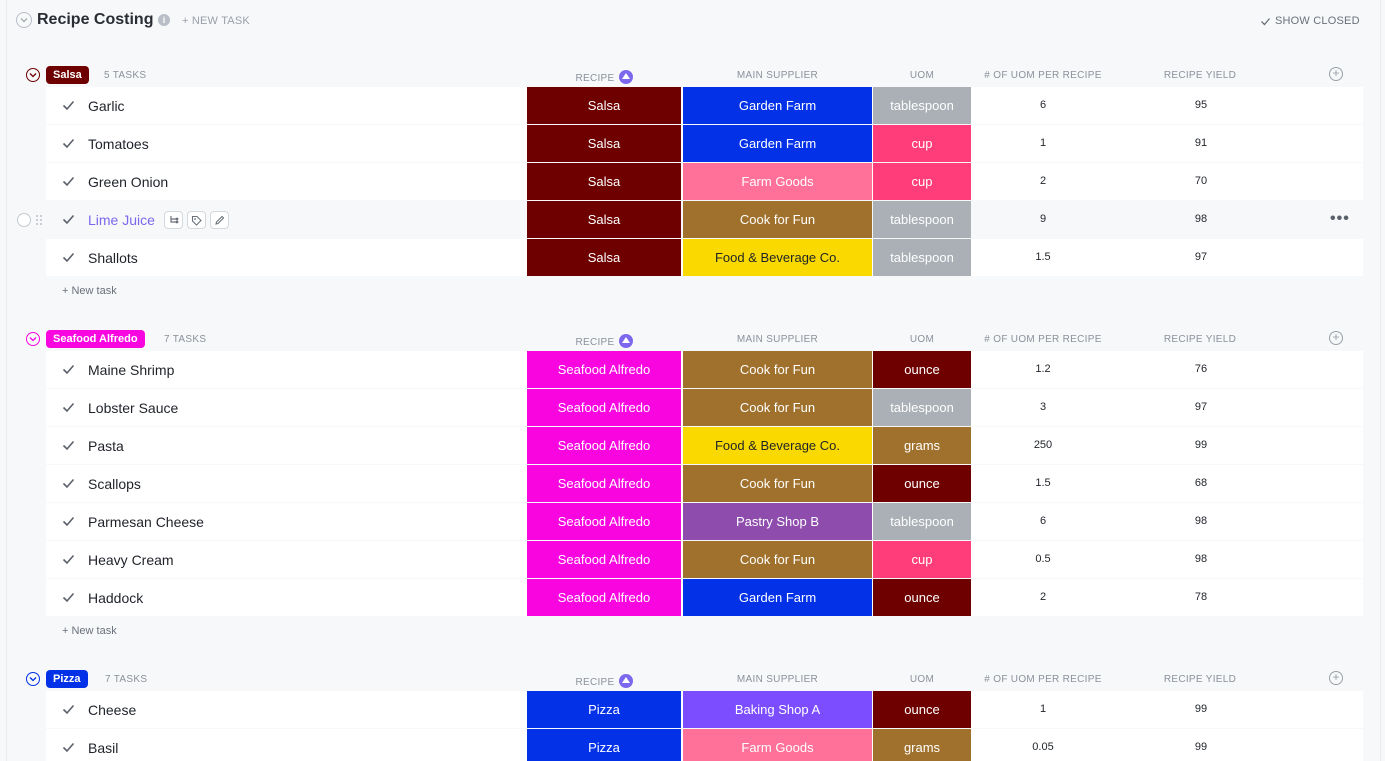  What do you see at coordinates (196, 220) in the screenshot?
I see `tag-button` at bounding box center [196, 220].